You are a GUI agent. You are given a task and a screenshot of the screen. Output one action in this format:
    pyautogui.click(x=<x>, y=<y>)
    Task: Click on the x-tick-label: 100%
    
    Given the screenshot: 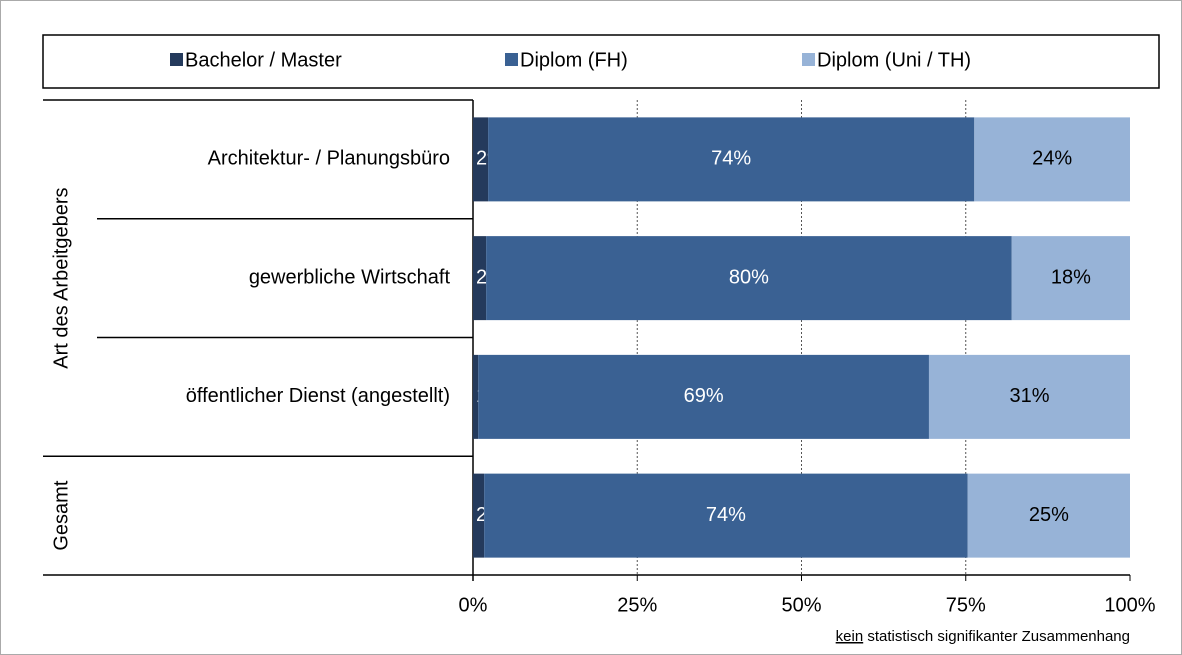 What is the action you would take?
    pyautogui.click(x=1129, y=605)
    